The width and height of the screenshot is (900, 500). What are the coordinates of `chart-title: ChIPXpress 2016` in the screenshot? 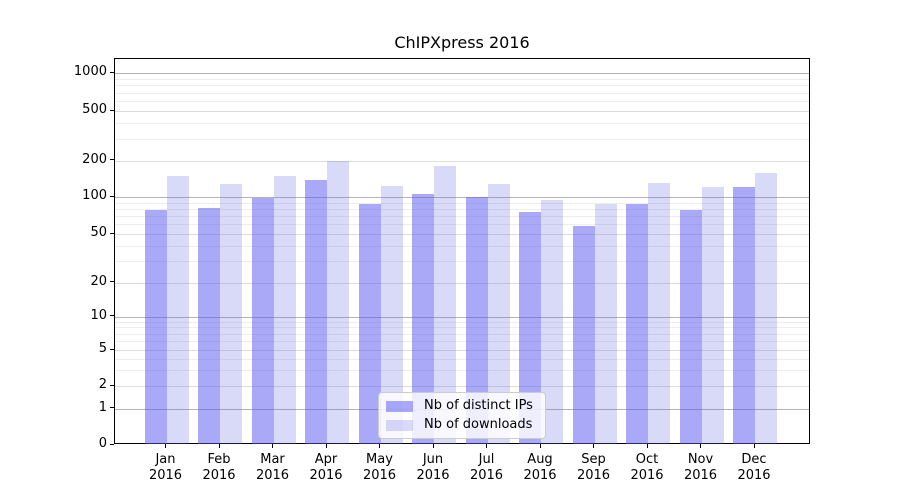 It's located at (462, 42).